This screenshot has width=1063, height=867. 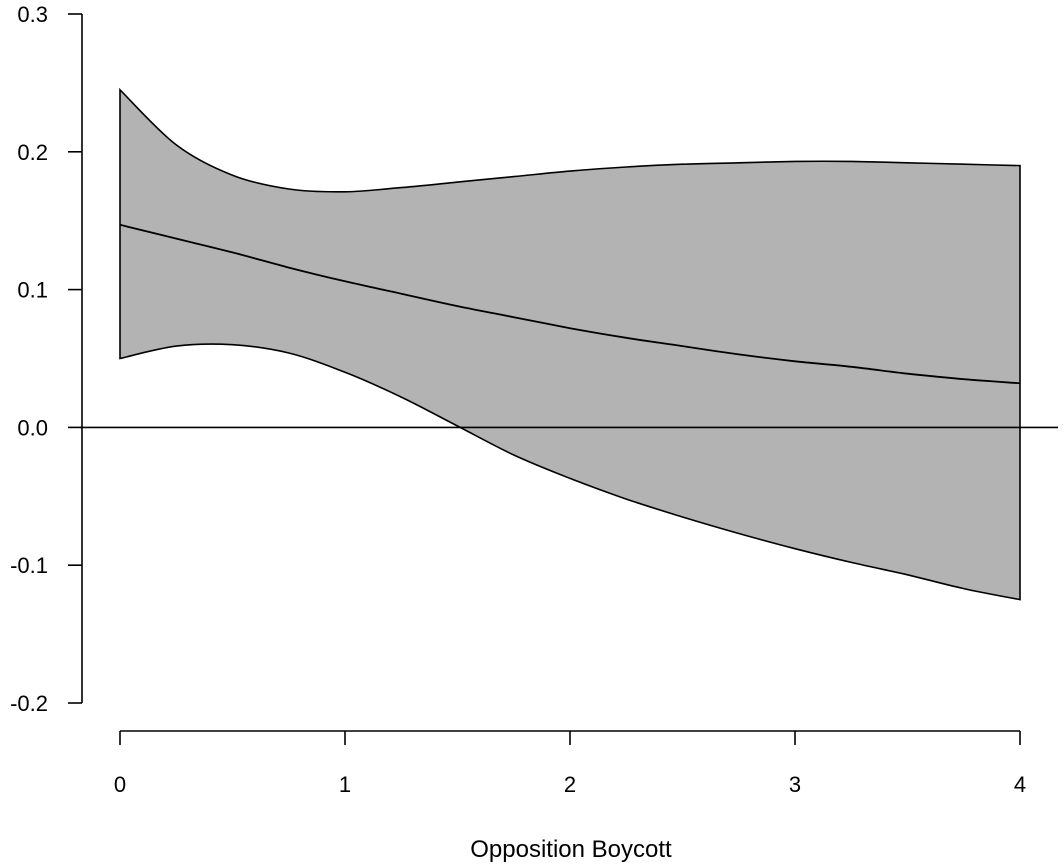 I want to click on x-tick-label: 0, so click(x=120, y=784).